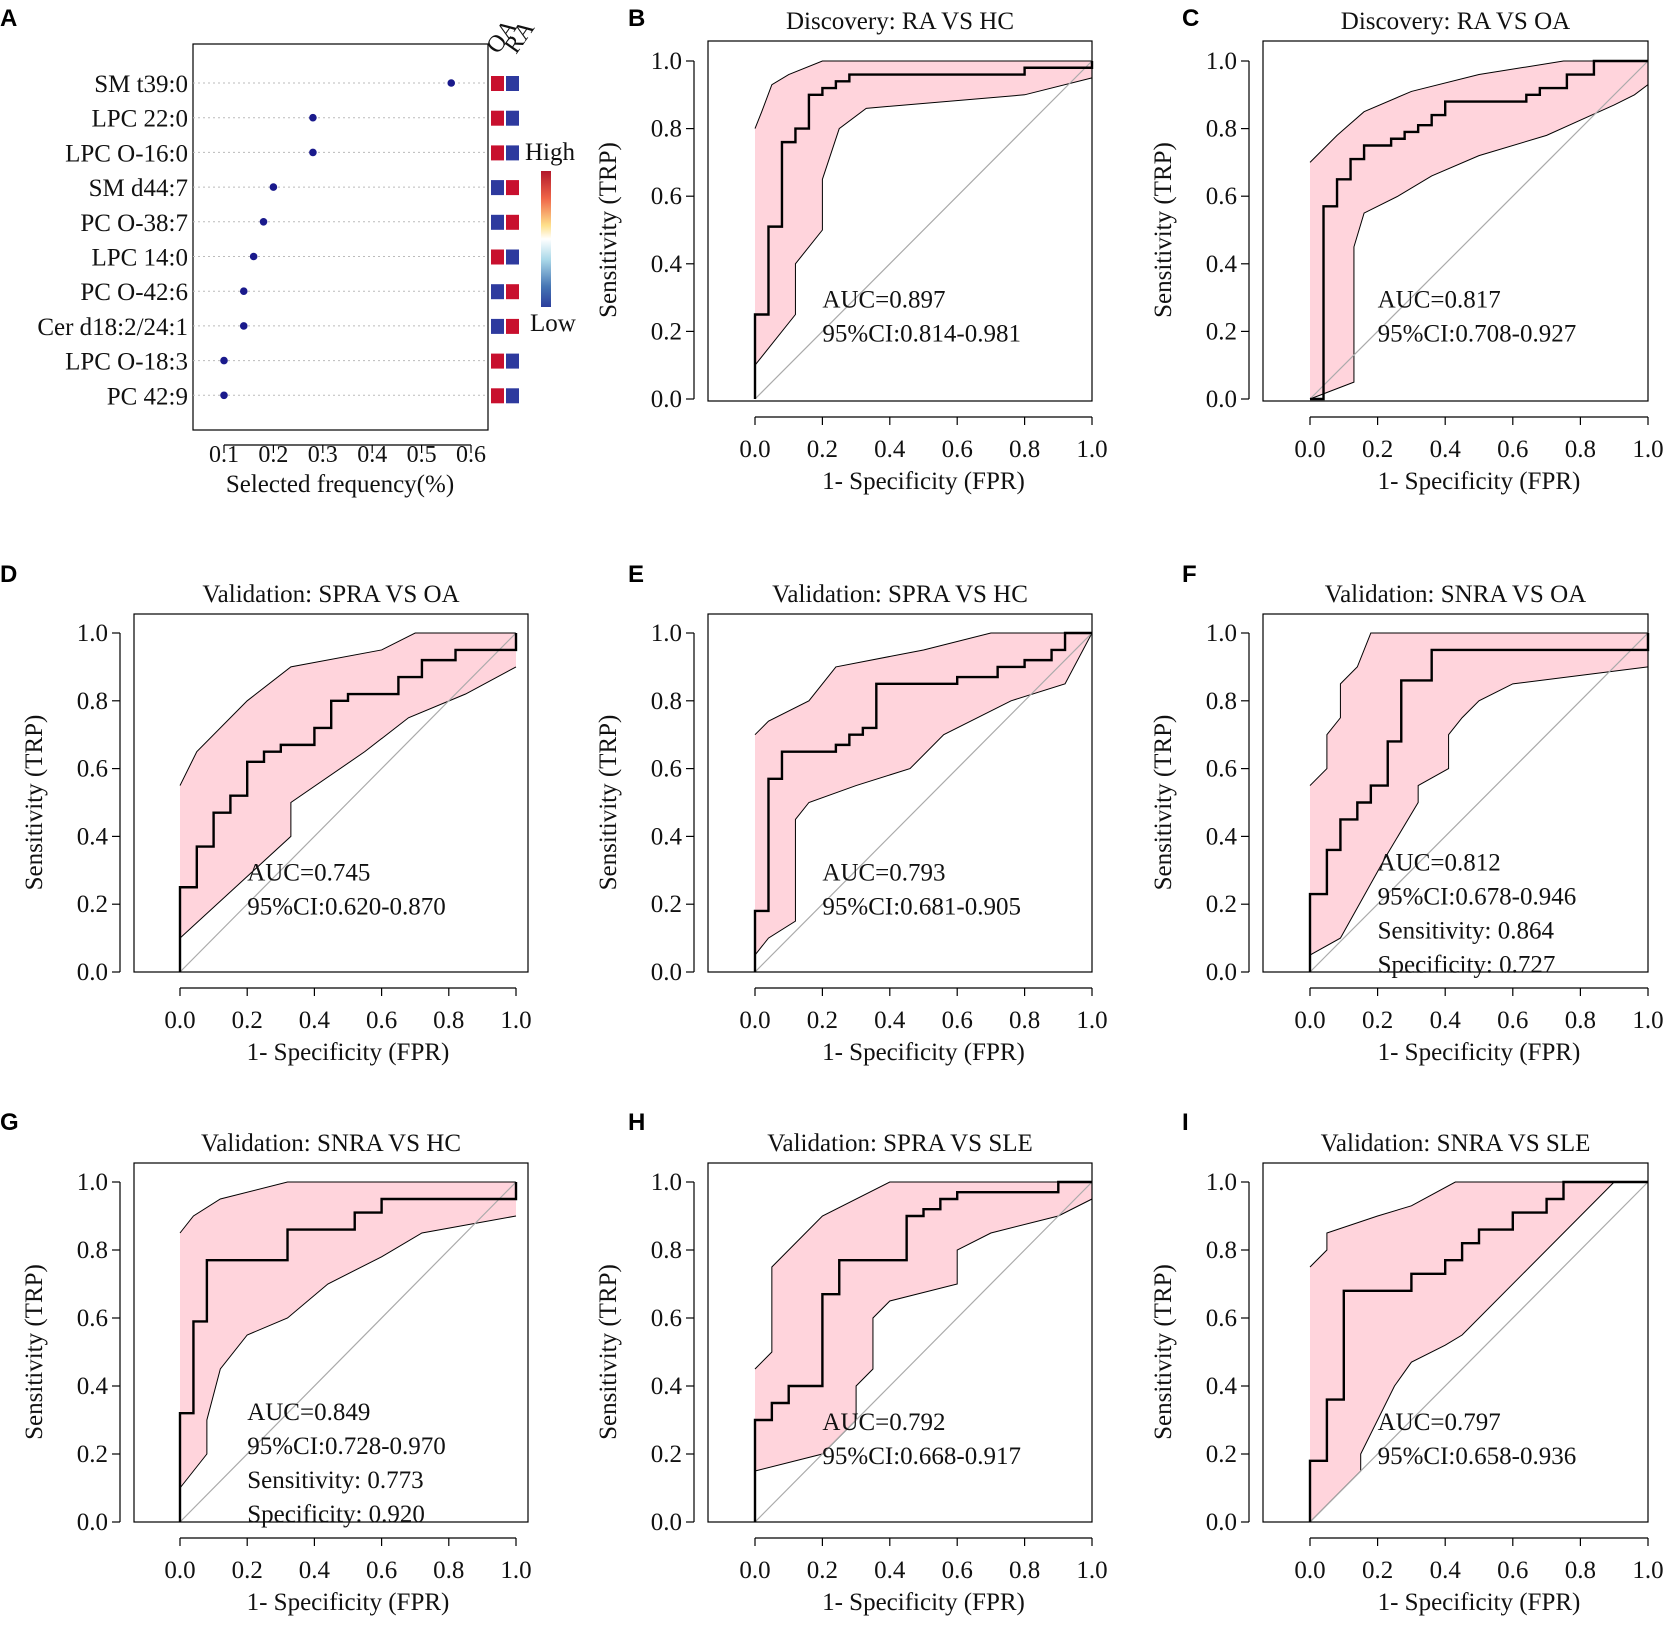 The width and height of the screenshot is (1668, 1626). I want to click on ci-upper-line, so click(1478, 709).